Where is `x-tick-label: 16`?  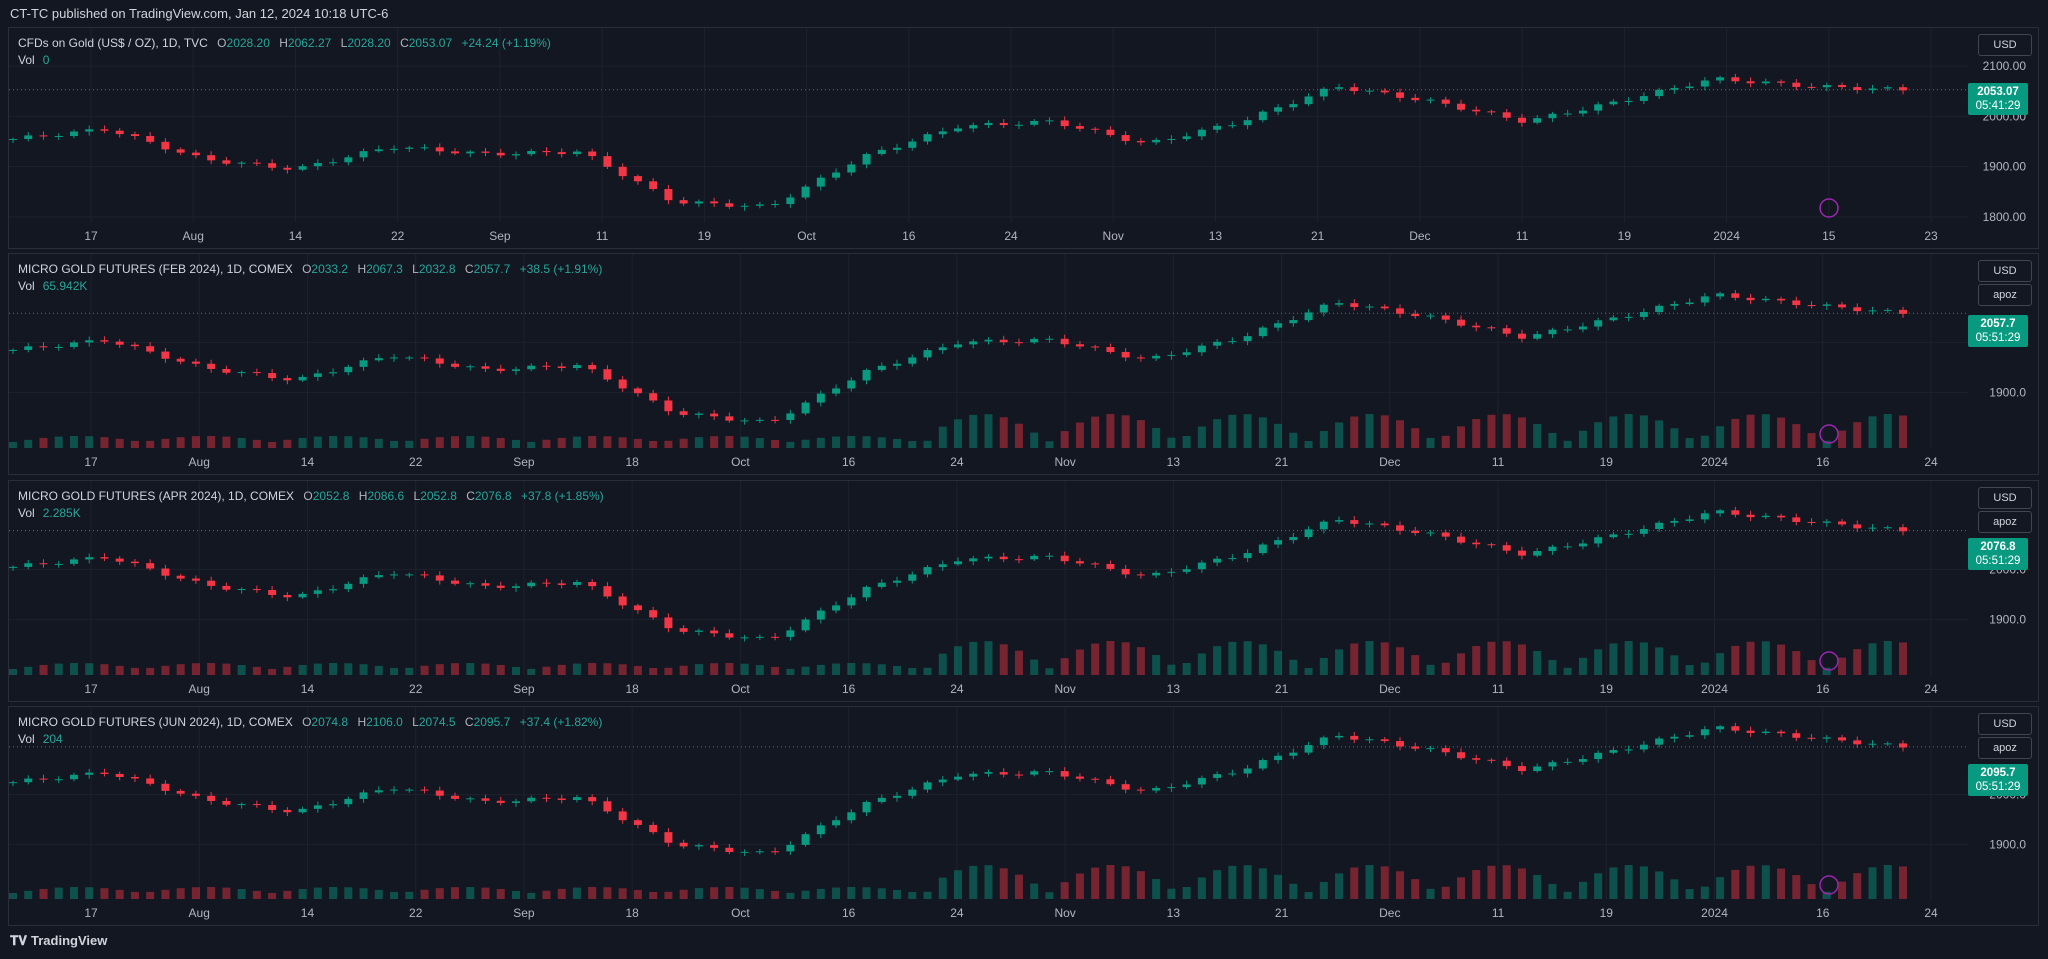
x-tick-label: 16 is located at coordinates (849, 689).